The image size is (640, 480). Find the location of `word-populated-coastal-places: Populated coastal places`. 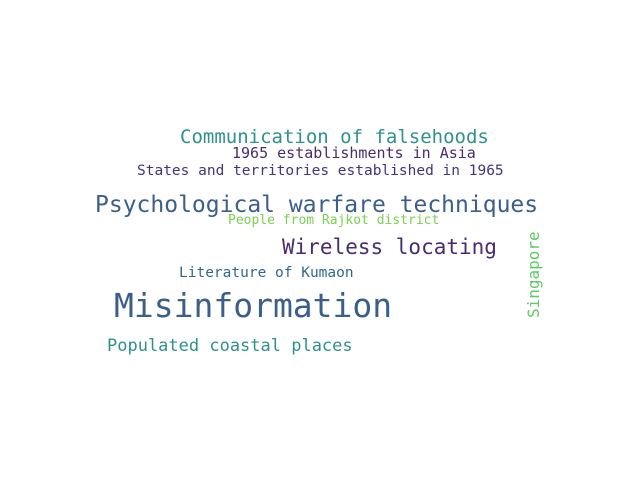

word-populated-coastal-places: Populated coastal places is located at coordinates (230, 346).